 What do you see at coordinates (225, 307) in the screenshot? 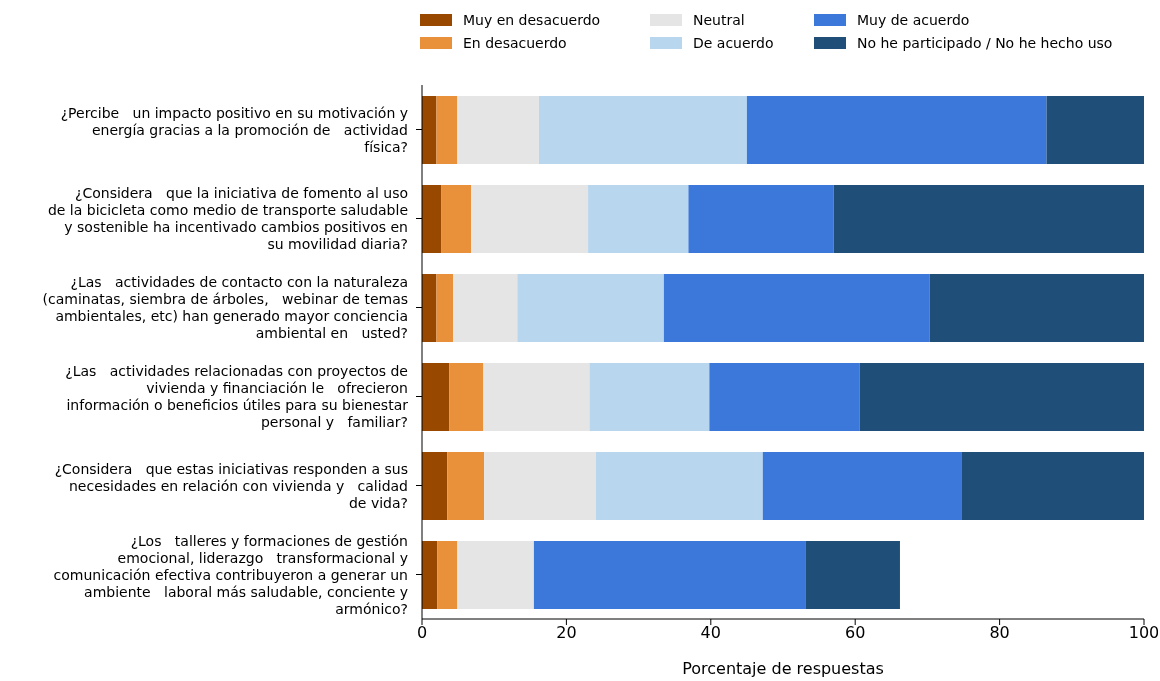
I see `y-tick-label: ¿Las actividades de contacto con la naturaleza (caminatas, siembra de árboles, webinar de temas ambientales, etc) han generado mayor conciencia ambiental en usted?` at bounding box center [225, 307].